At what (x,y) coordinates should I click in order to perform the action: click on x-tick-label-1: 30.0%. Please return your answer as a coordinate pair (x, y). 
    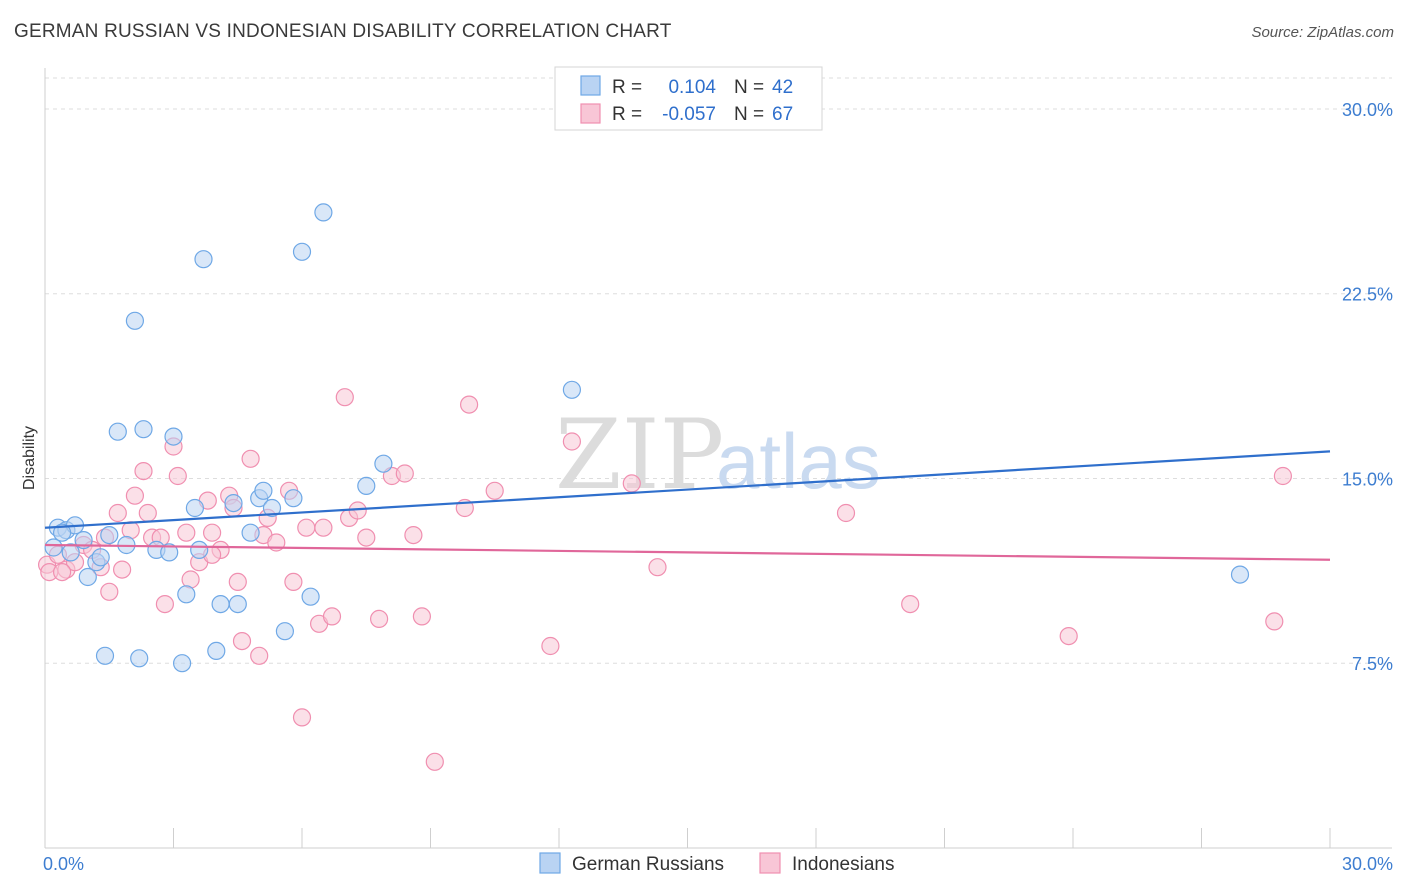
    Looking at the image, I should click on (1367, 864).